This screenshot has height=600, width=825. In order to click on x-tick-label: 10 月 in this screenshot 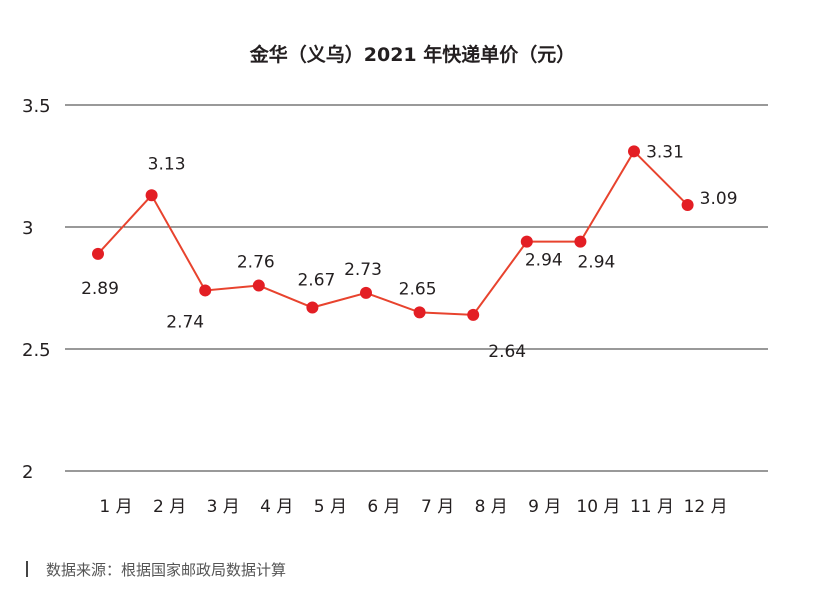, I will do `click(598, 507)`.